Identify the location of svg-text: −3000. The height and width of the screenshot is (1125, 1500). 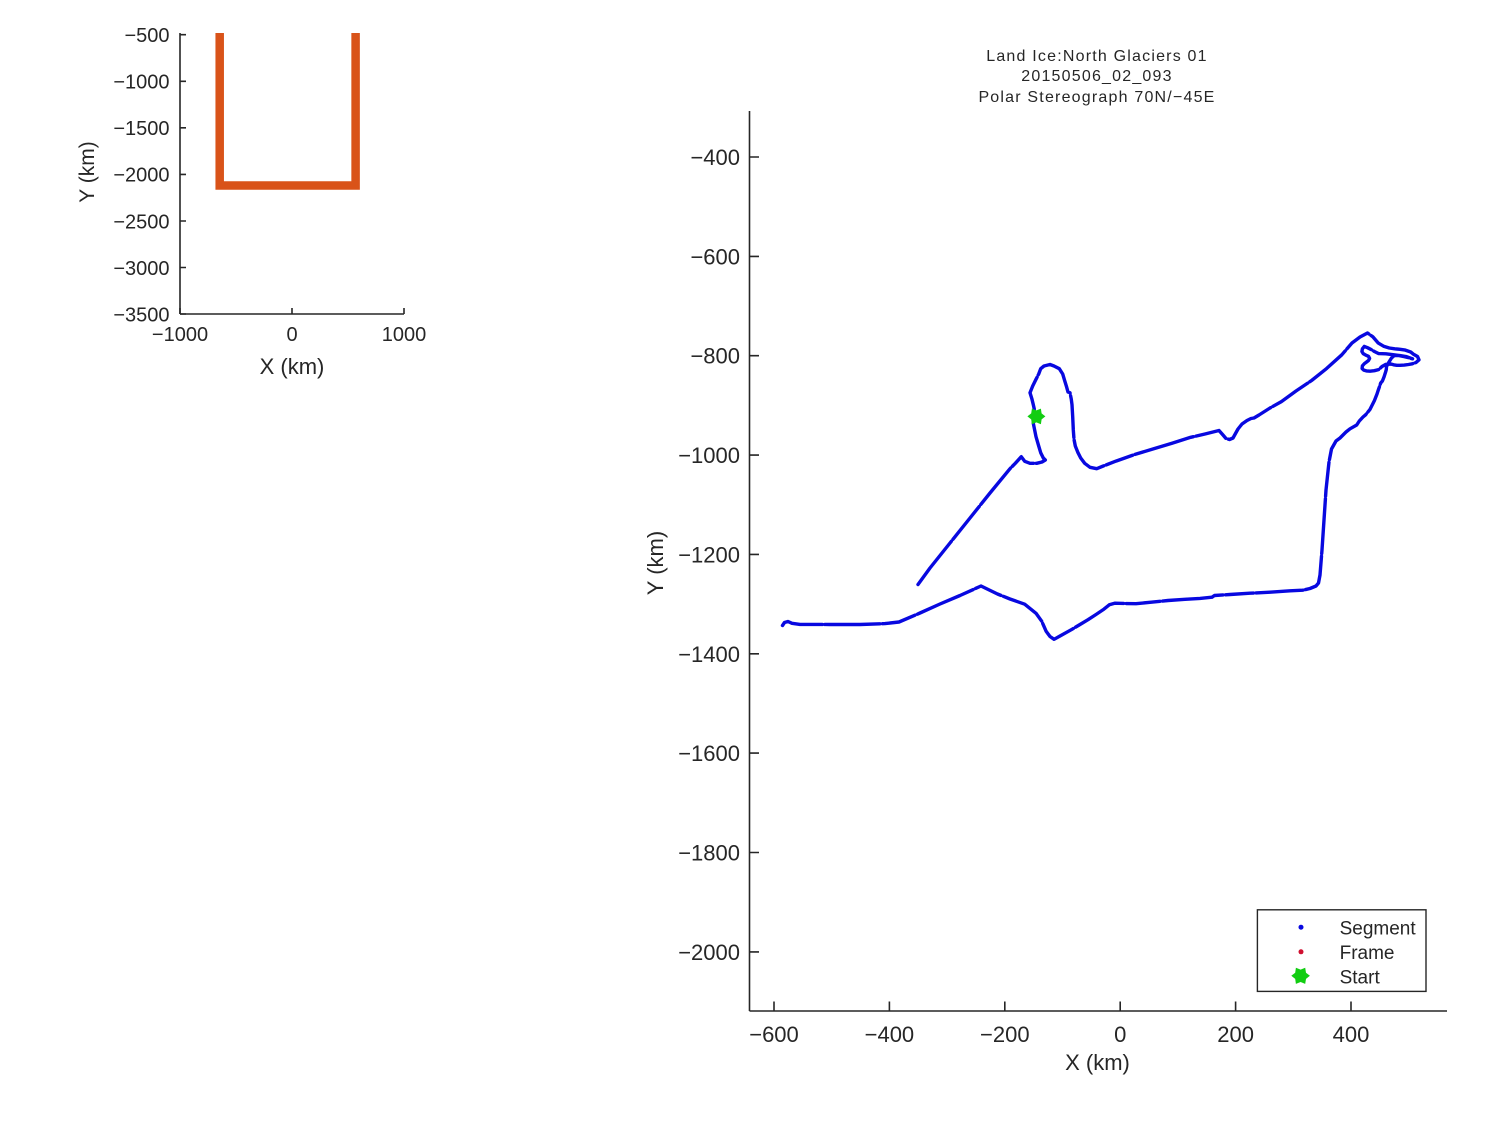
(141, 269).